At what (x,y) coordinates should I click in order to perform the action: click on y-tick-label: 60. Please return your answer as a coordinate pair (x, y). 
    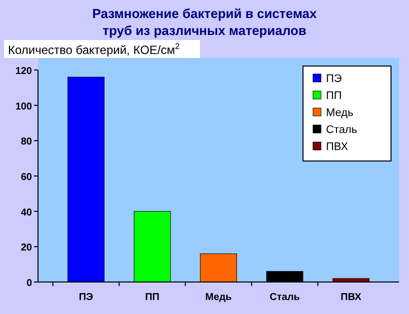
    Looking at the image, I should click on (26, 177).